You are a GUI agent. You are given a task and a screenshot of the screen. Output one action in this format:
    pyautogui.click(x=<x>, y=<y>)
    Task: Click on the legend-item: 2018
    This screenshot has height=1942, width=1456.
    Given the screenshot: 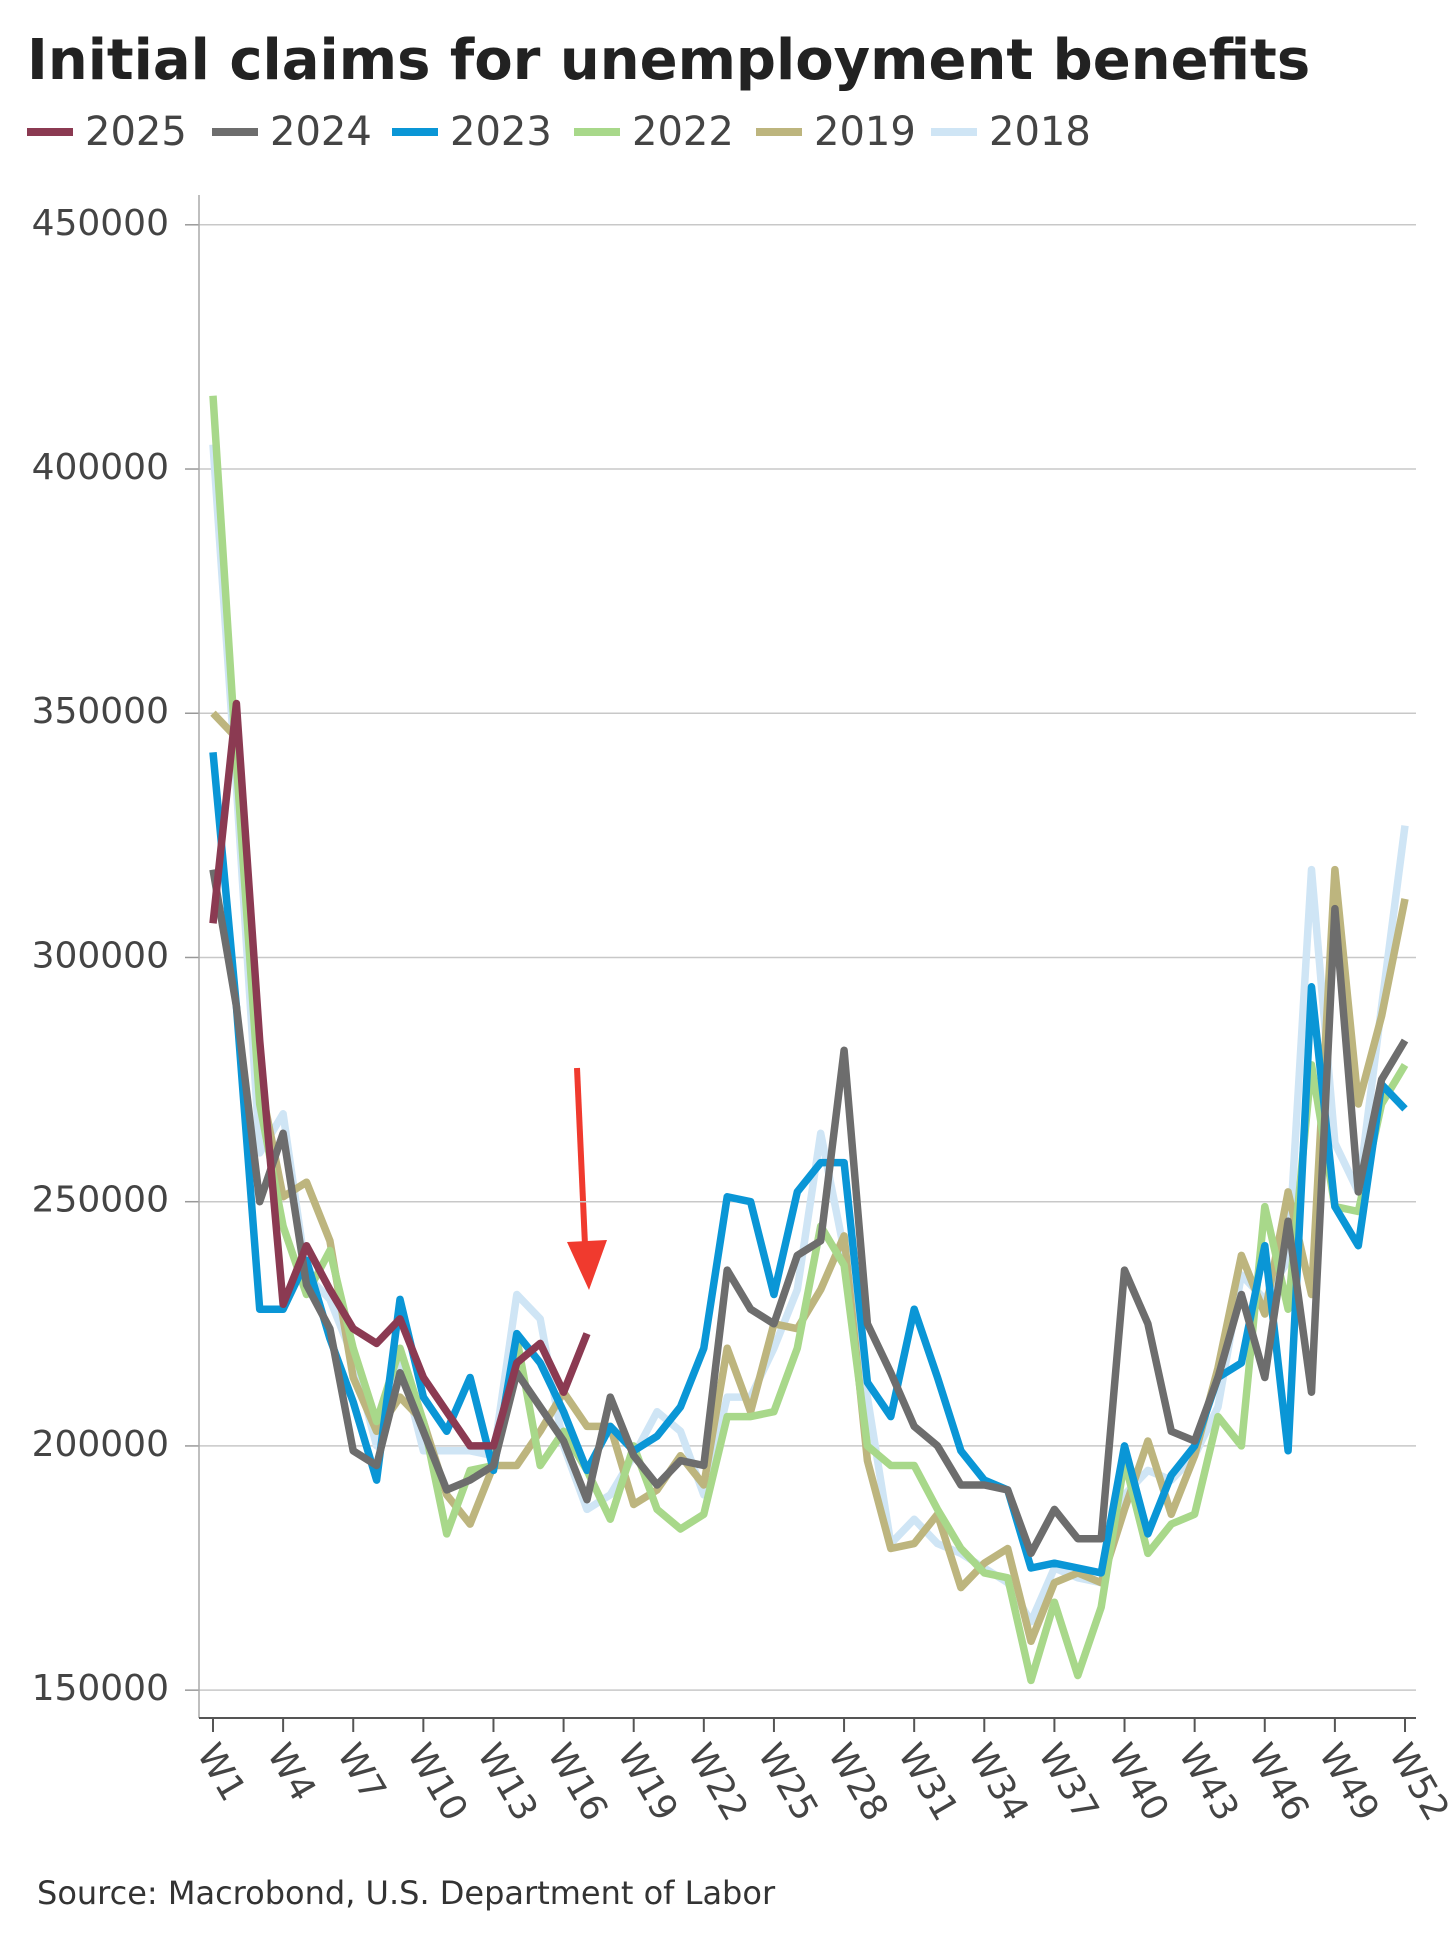 What is the action you would take?
    pyautogui.click(x=1011, y=132)
    